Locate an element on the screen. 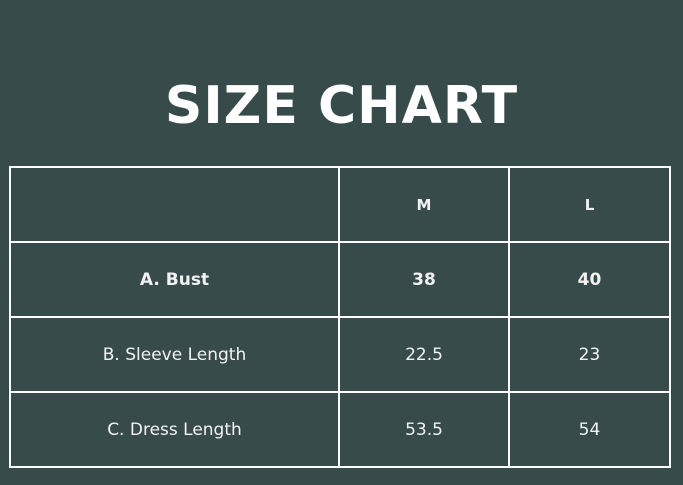 The image size is (683, 485). row-label: C. Dress Length is located at coordinates (174, 429).